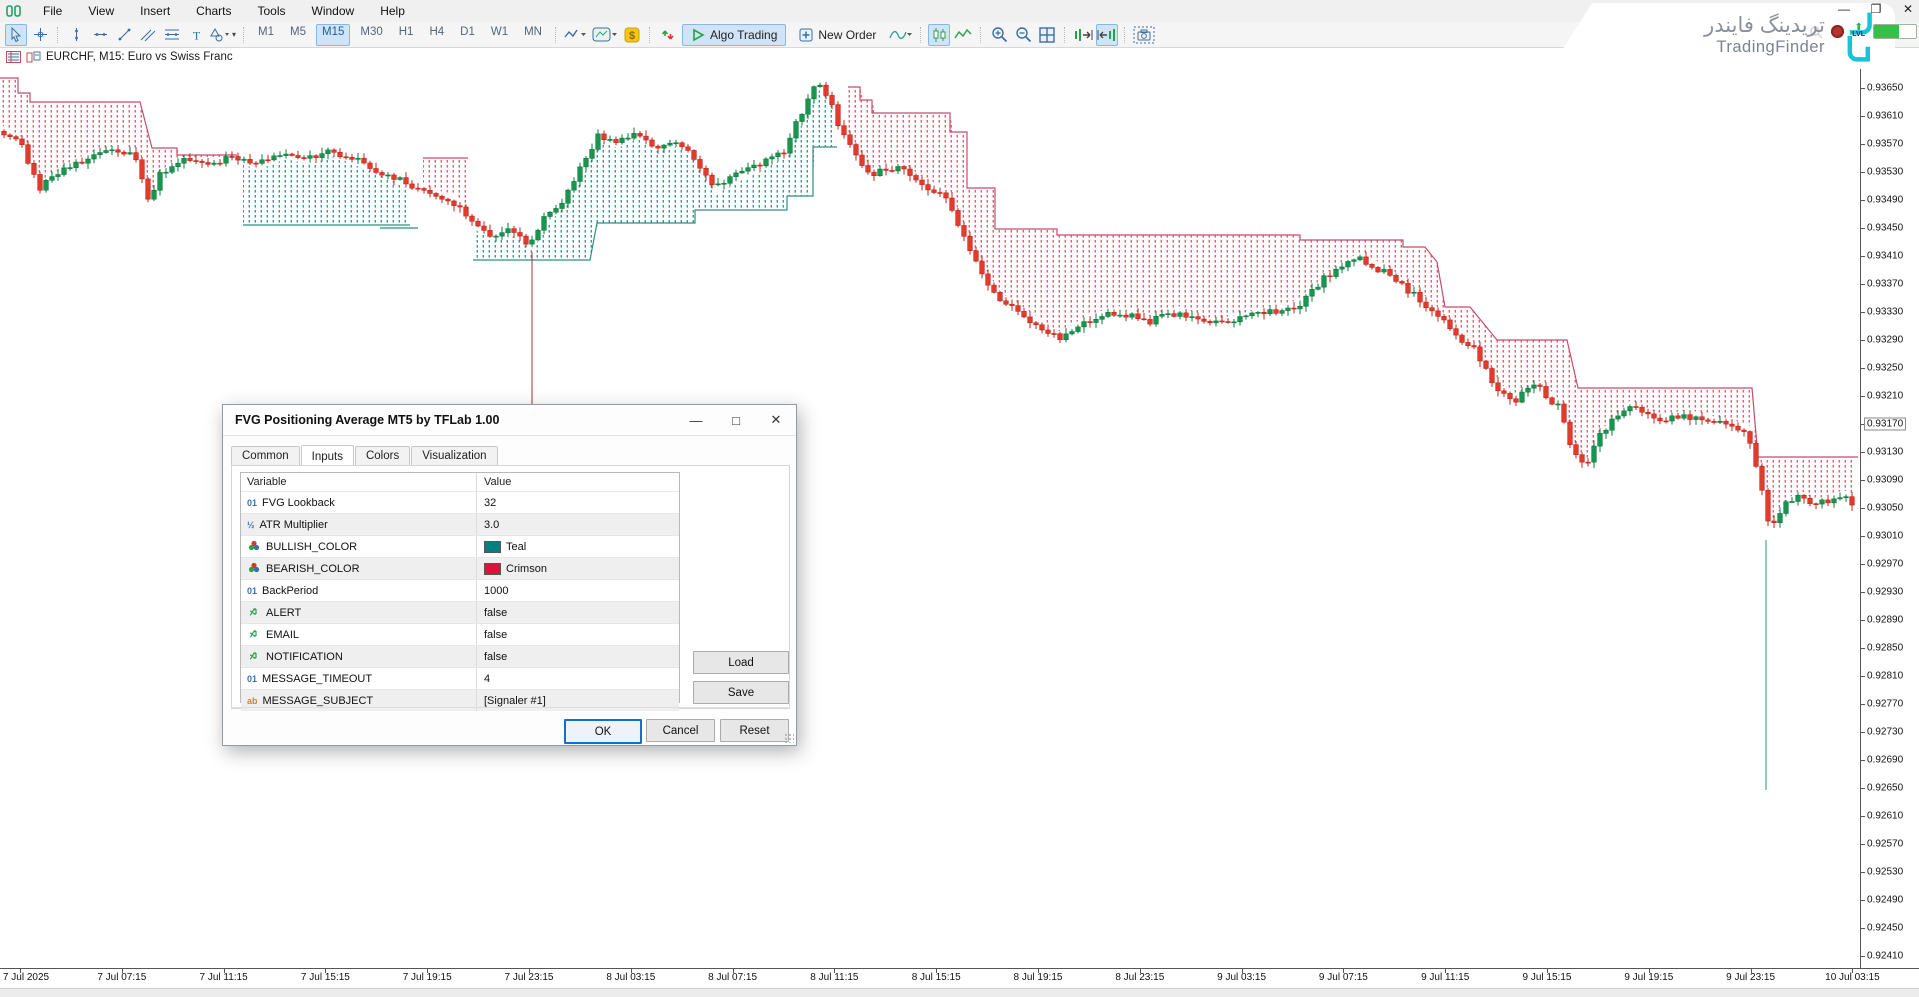 The width and height of the screenshot is (1919, 997). I want to click on mt5-app-icon, so click(13, 11).